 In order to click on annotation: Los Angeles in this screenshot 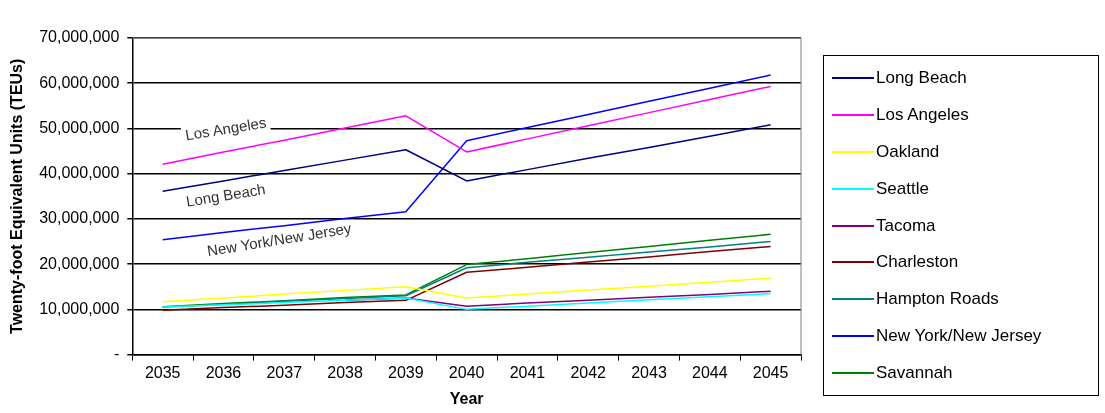, I will do `click(226, 128)`.